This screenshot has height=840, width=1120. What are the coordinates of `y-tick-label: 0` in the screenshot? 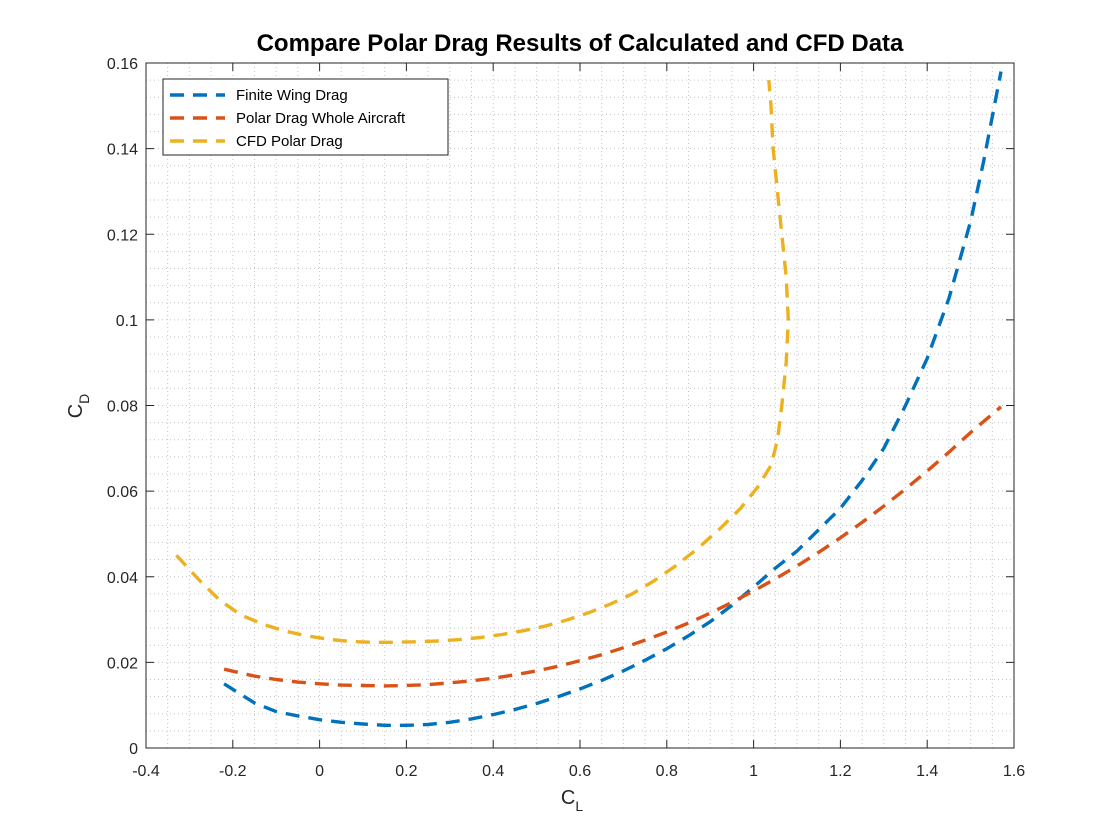 It's located at (133, 749).